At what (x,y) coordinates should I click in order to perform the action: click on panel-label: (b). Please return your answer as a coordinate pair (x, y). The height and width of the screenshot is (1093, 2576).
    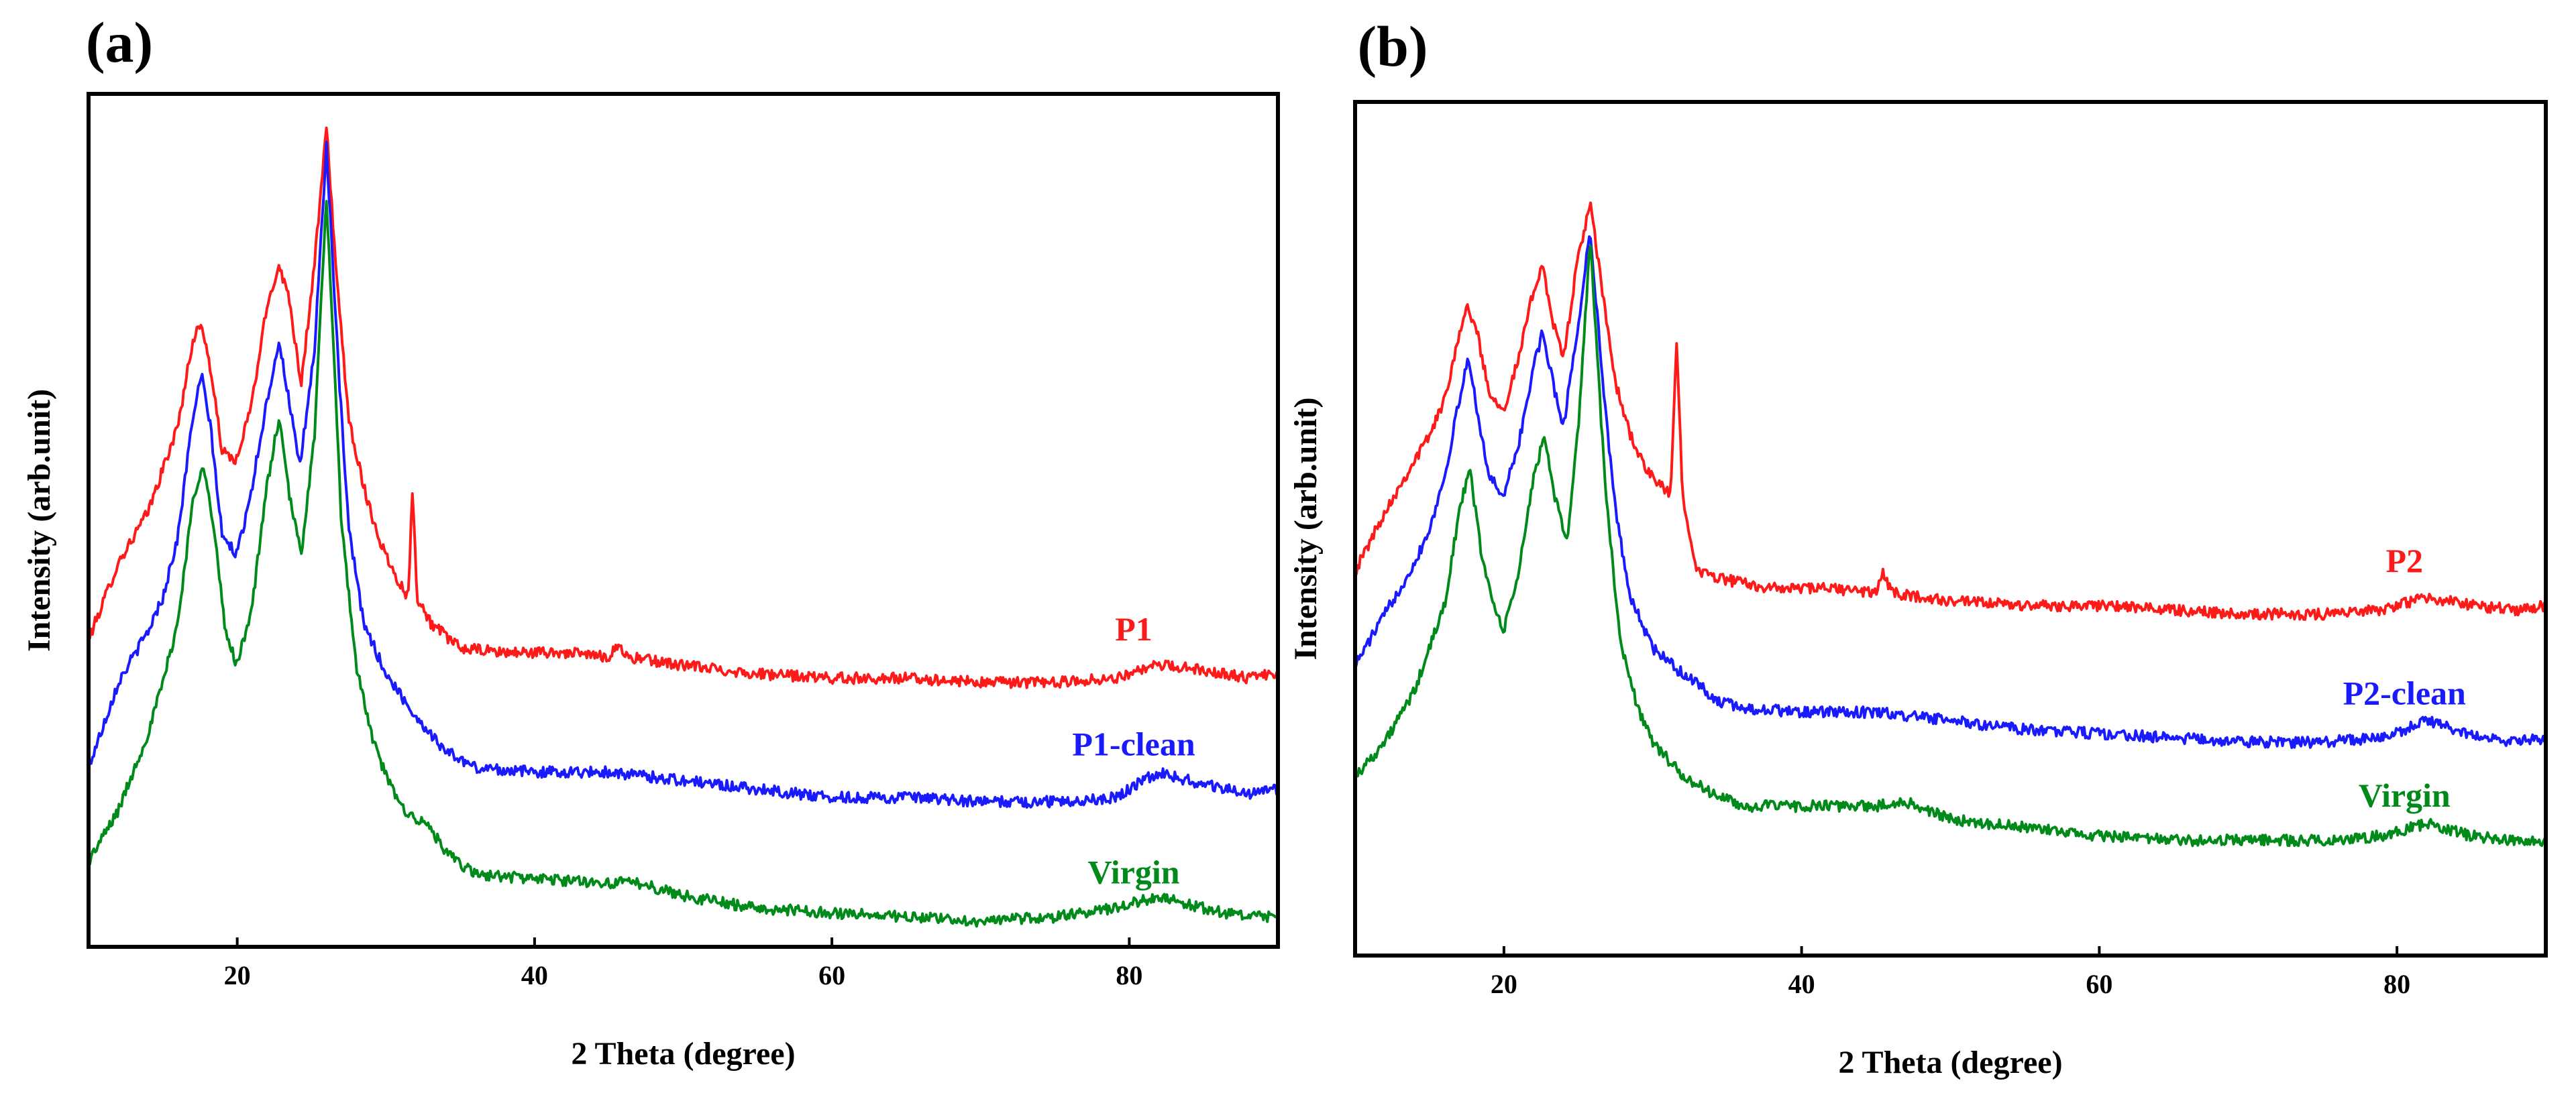
    Looking at the image, I should click on (1392, 46).